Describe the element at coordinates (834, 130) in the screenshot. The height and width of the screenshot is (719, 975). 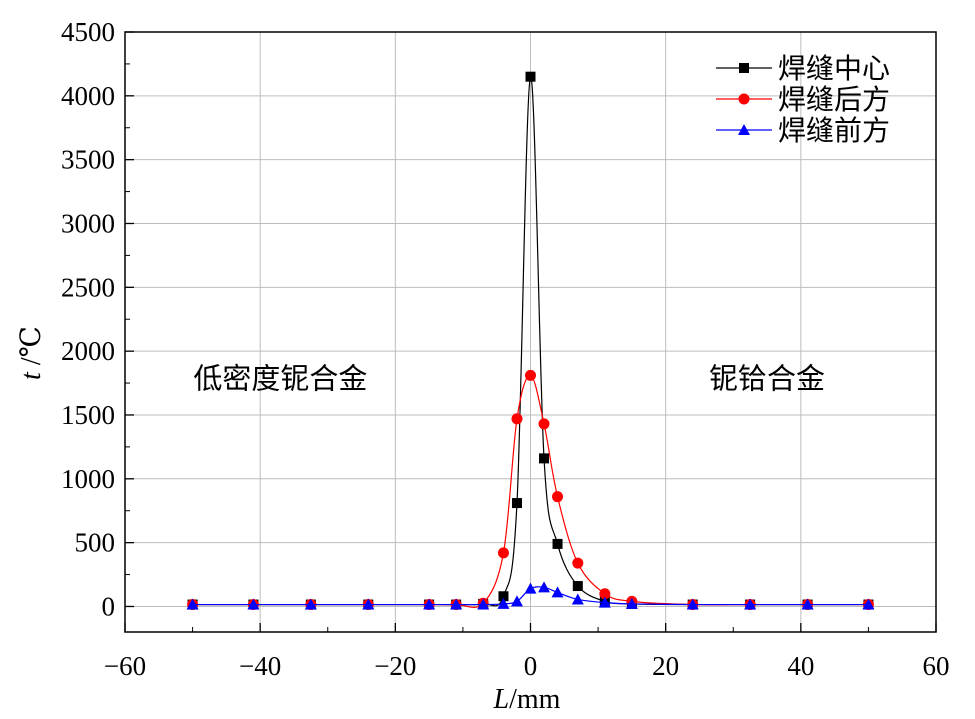
I see `legend-label-weld-front: 焊缝前方` at that location.